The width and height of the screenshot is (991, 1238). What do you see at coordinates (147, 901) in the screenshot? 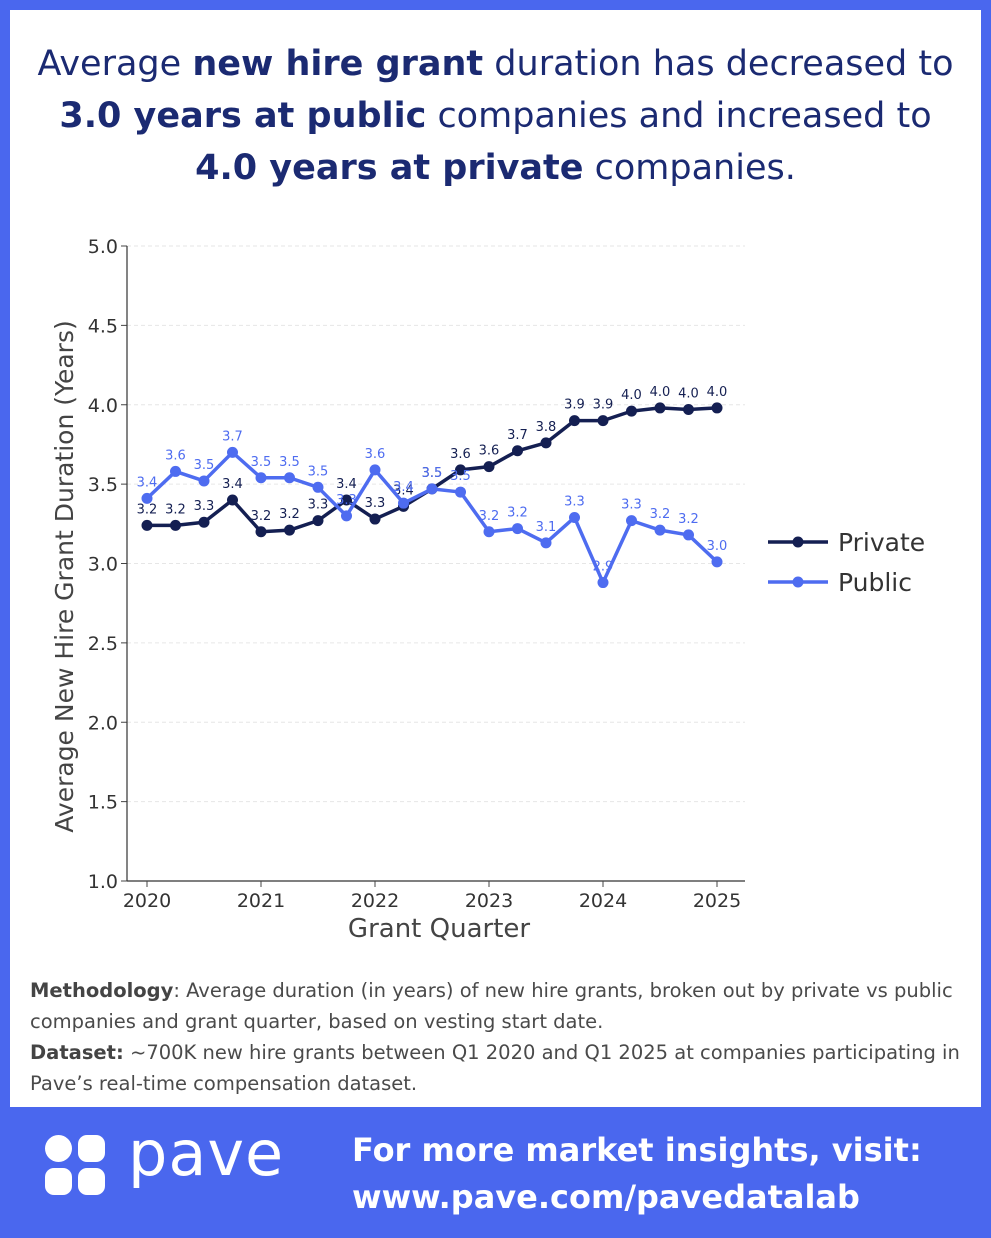
I see `x-tick-label: 2020` at bounding box center [147, 901].